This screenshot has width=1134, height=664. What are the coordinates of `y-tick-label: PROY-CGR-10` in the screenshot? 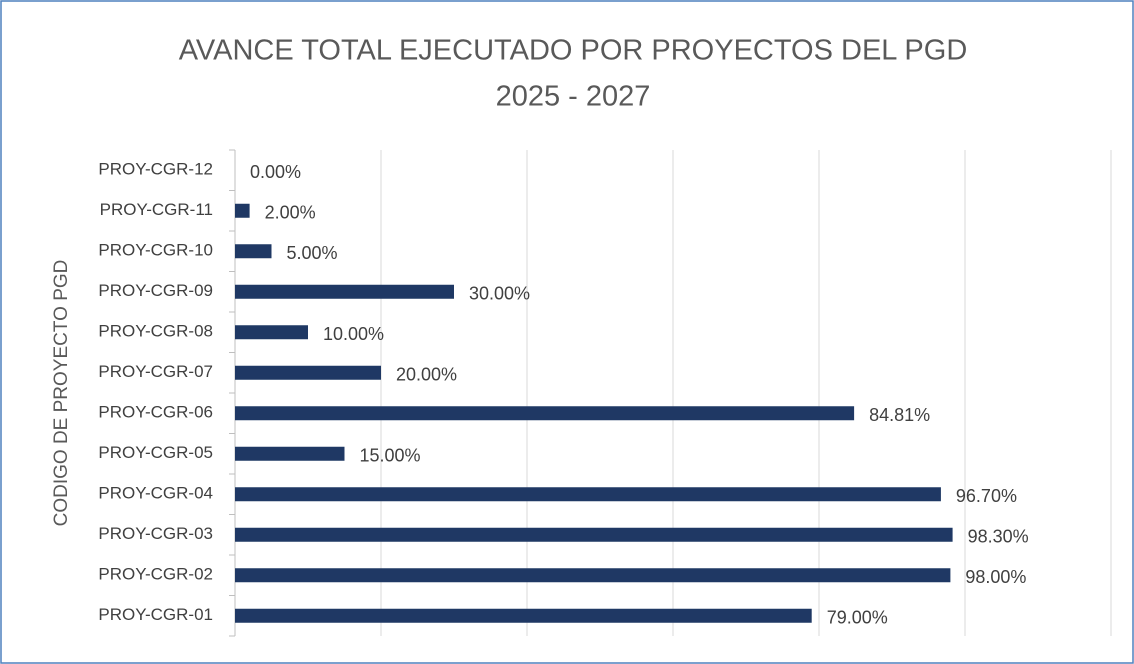 It's located at (155, 250).